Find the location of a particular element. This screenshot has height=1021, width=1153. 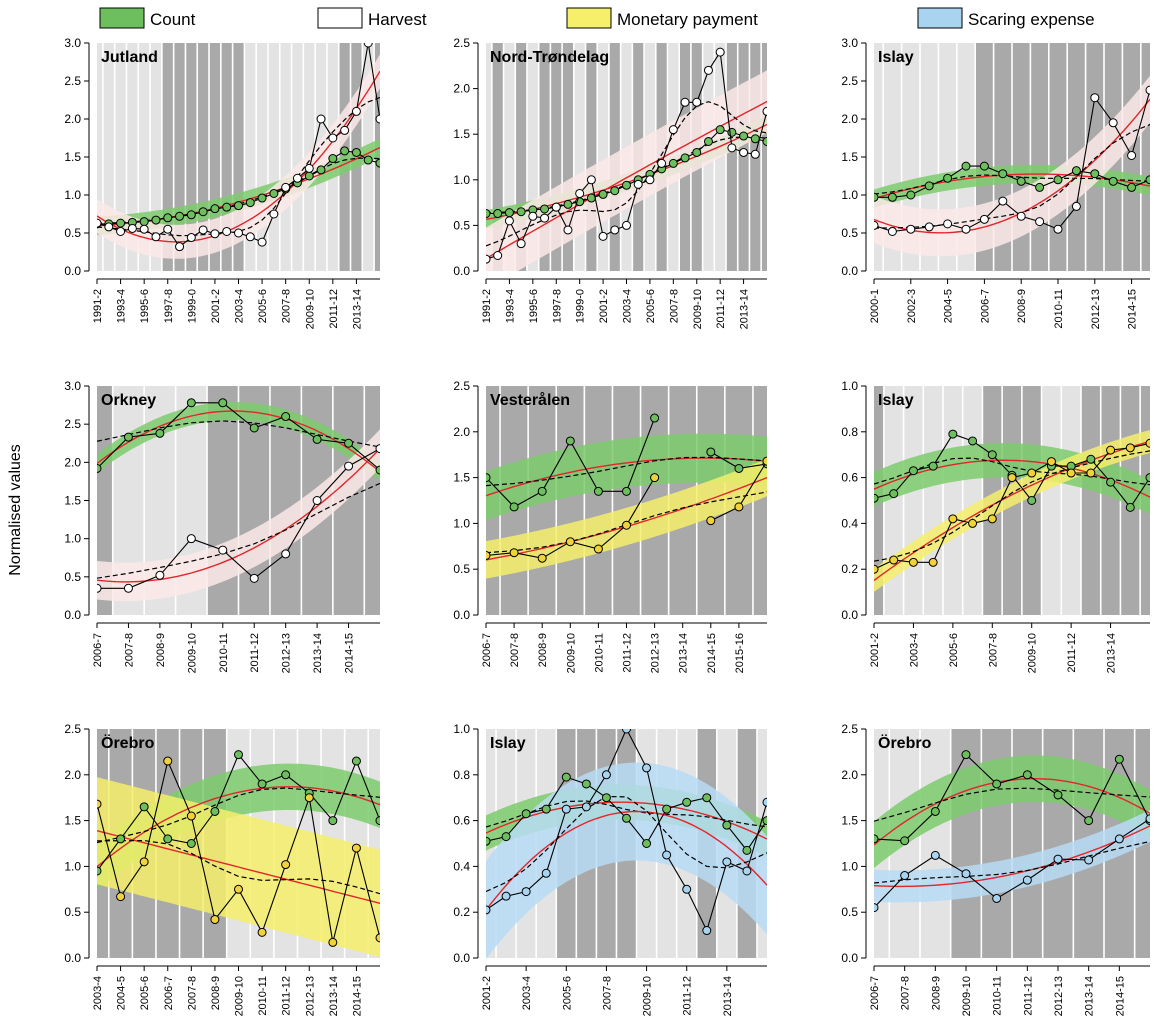

x-tick-label: 2015-16 is located at coordinates (740, 653).